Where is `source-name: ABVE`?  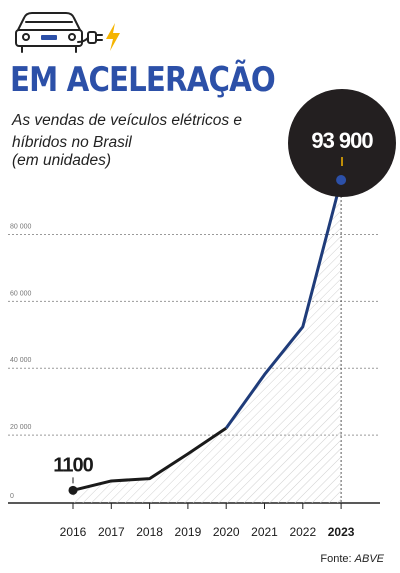
source-name: ABVE is located at coordinates (369, 559).